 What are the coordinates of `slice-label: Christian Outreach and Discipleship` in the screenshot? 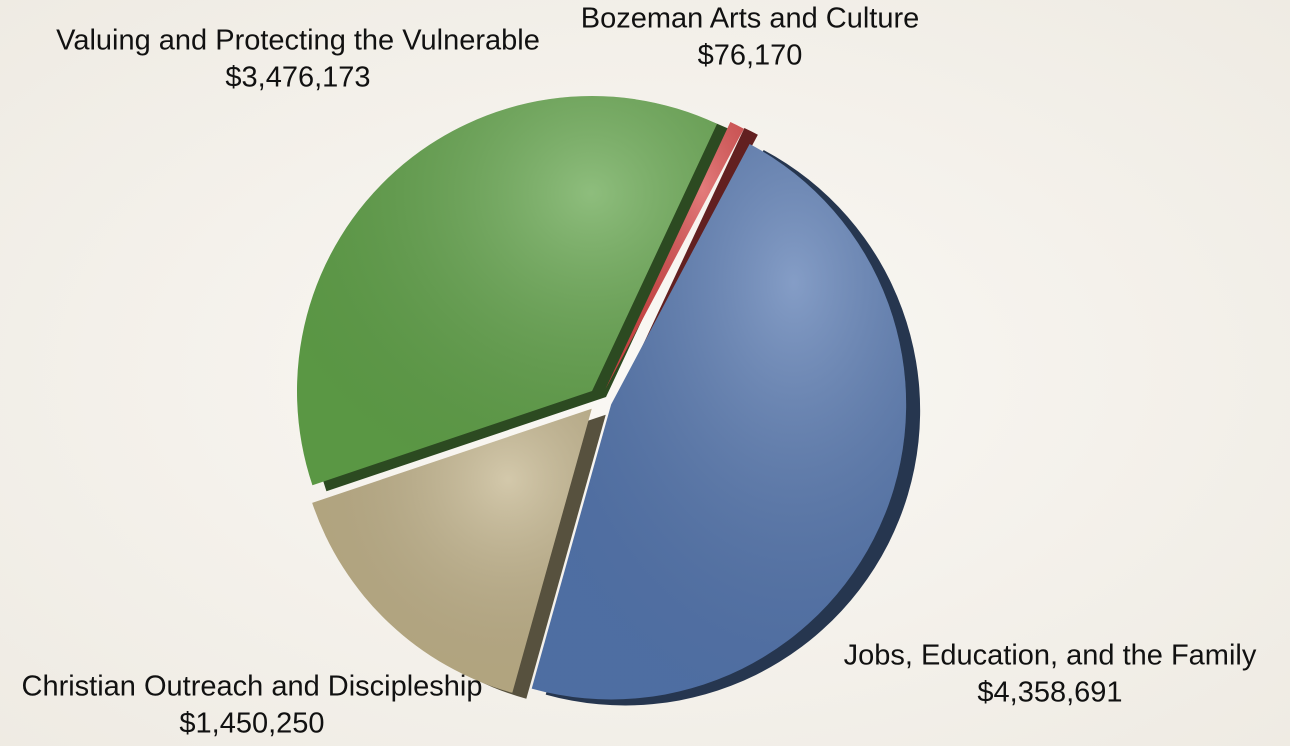 It's located at (252, 687).